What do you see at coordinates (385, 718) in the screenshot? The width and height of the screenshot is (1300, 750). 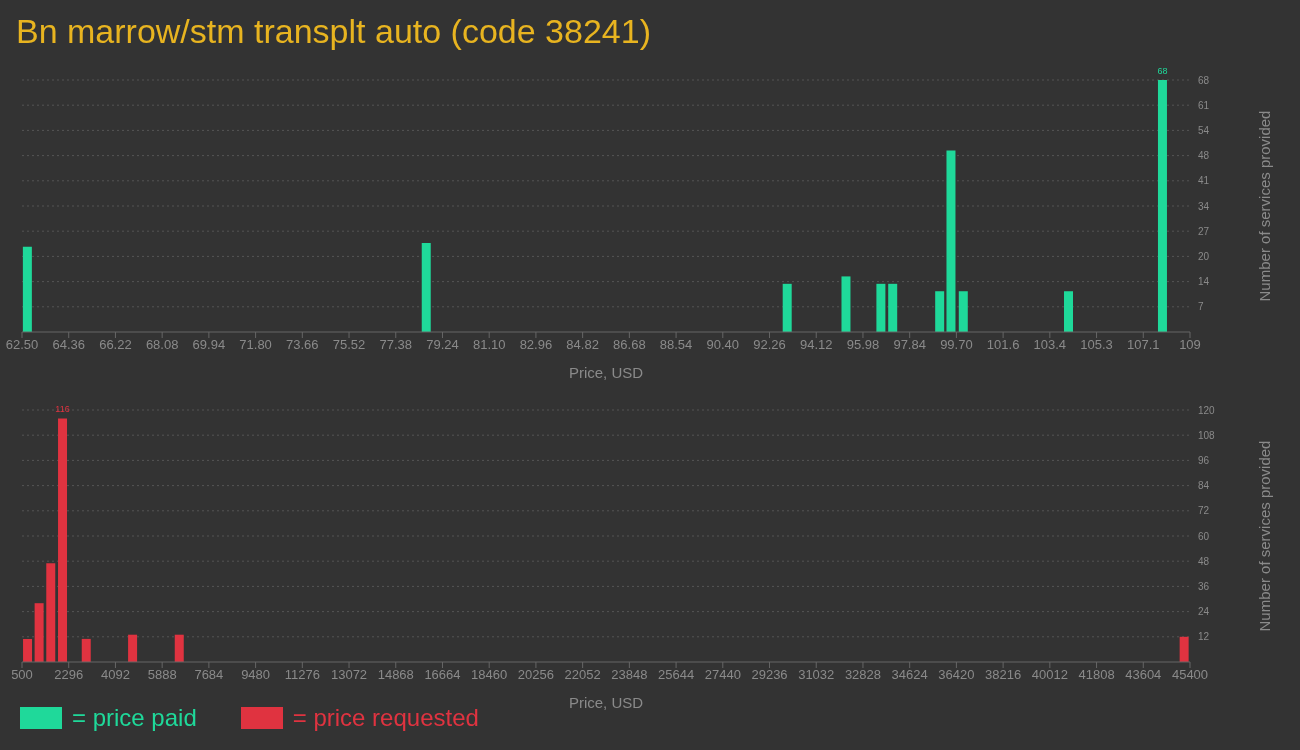 I see `legend-label: = price requested` at bounding box center [385, 718].